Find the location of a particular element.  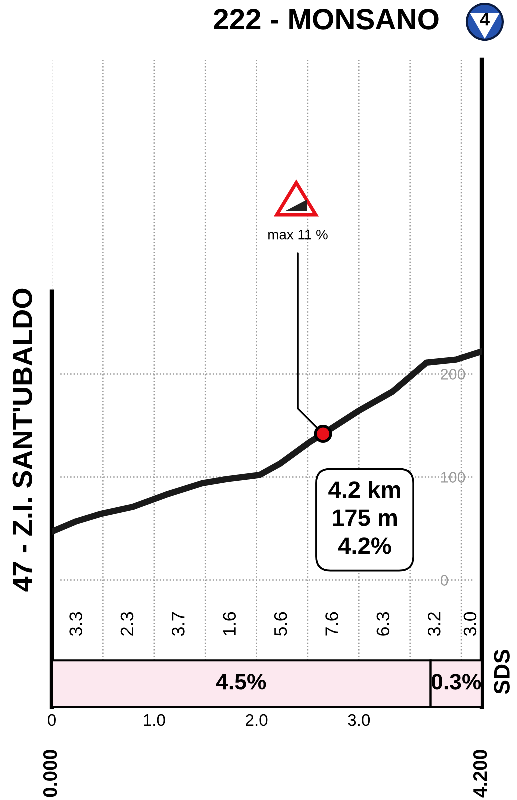

annotation: 7.6 is located at coordinates (332, 624).